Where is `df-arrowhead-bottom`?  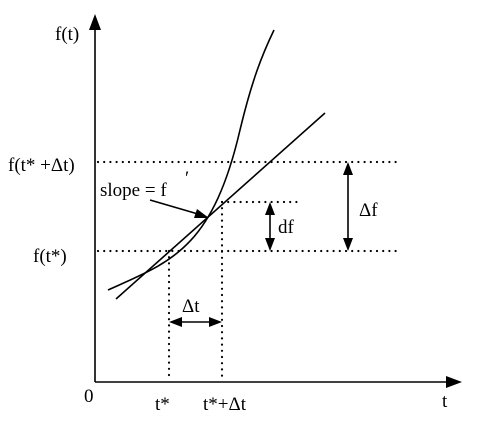
df-arrowhead-bottom is located at coordinates (270, 244).